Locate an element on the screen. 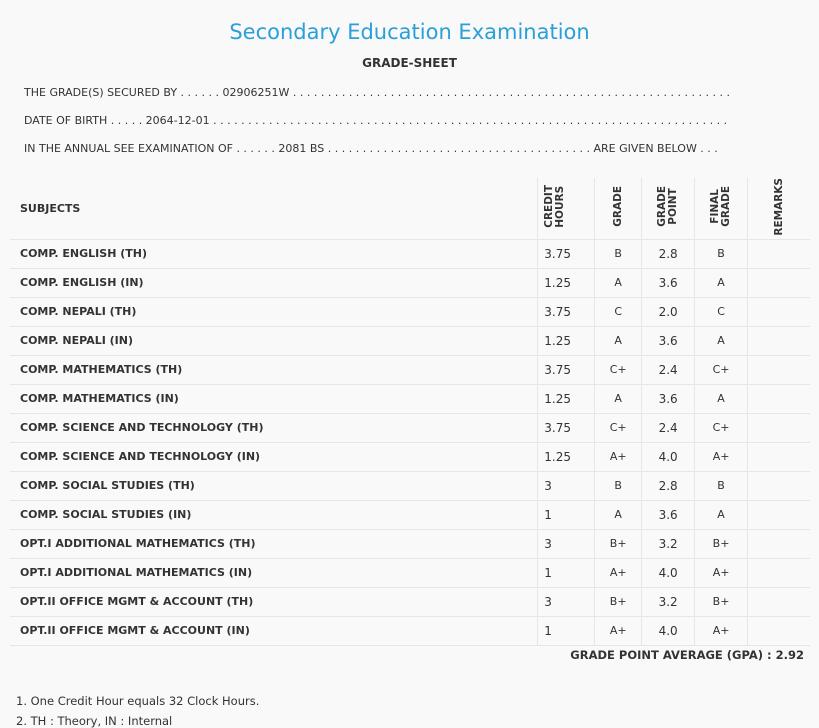 This screenshot has width=819, height=728. subject-cell: COMP. SCIENCE AND TECHNOLOGY (TH) is located at coordinates (274, 428).